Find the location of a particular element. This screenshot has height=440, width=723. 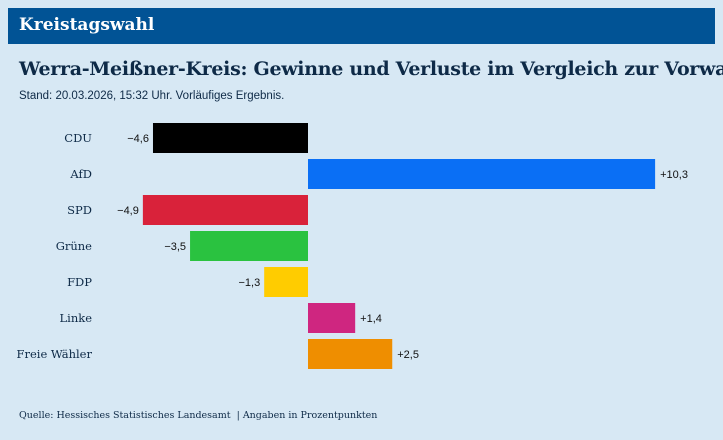

category-label: FDP is located at coordinates (79, 282).